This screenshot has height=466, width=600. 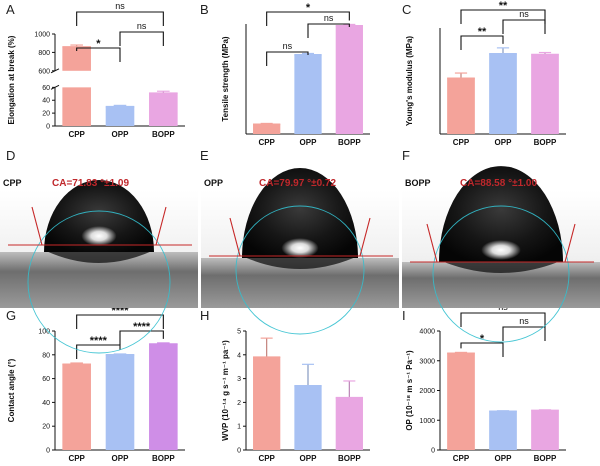 I want to click on panel-d: D CPP CA=71.83 °±1.09, so click(x=99, y=251).